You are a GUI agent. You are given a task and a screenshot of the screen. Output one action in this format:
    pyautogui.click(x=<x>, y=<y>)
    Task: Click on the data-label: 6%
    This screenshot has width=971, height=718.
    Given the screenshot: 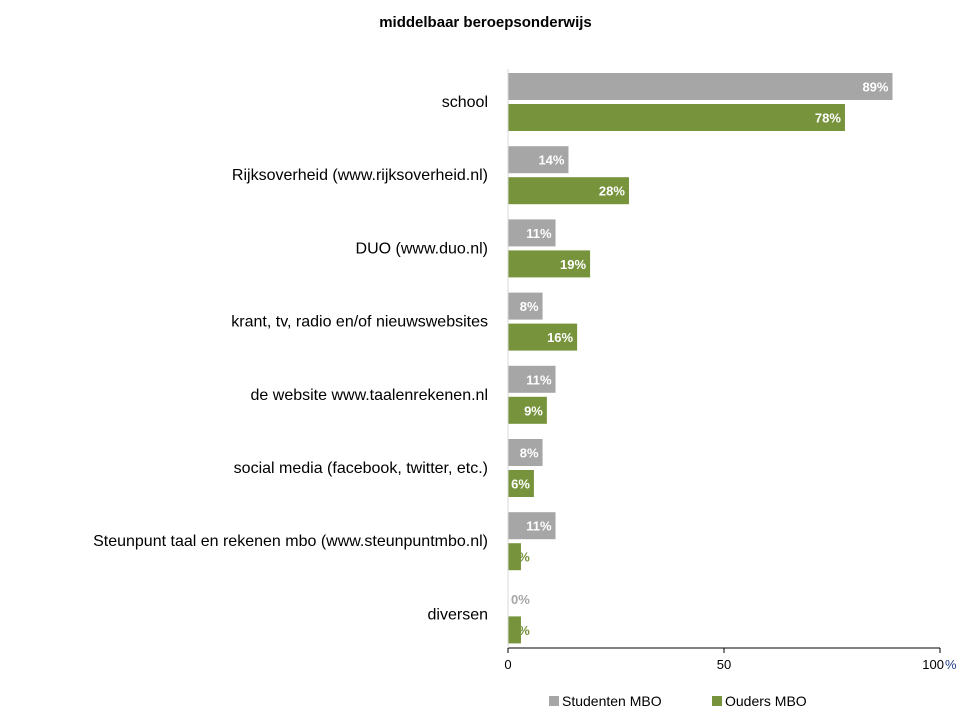 What is the action you would take?
    pyautogui.click(x=520, y=484)
    